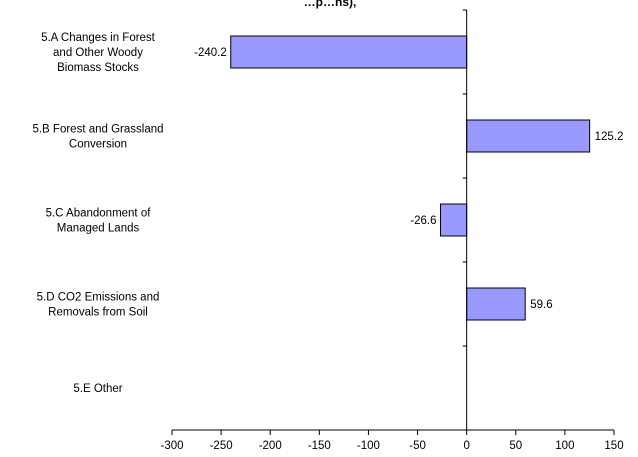 The height and width of the screenshot is (457, 638). I want to click on x-tick-label: 50, so click(515, 446).